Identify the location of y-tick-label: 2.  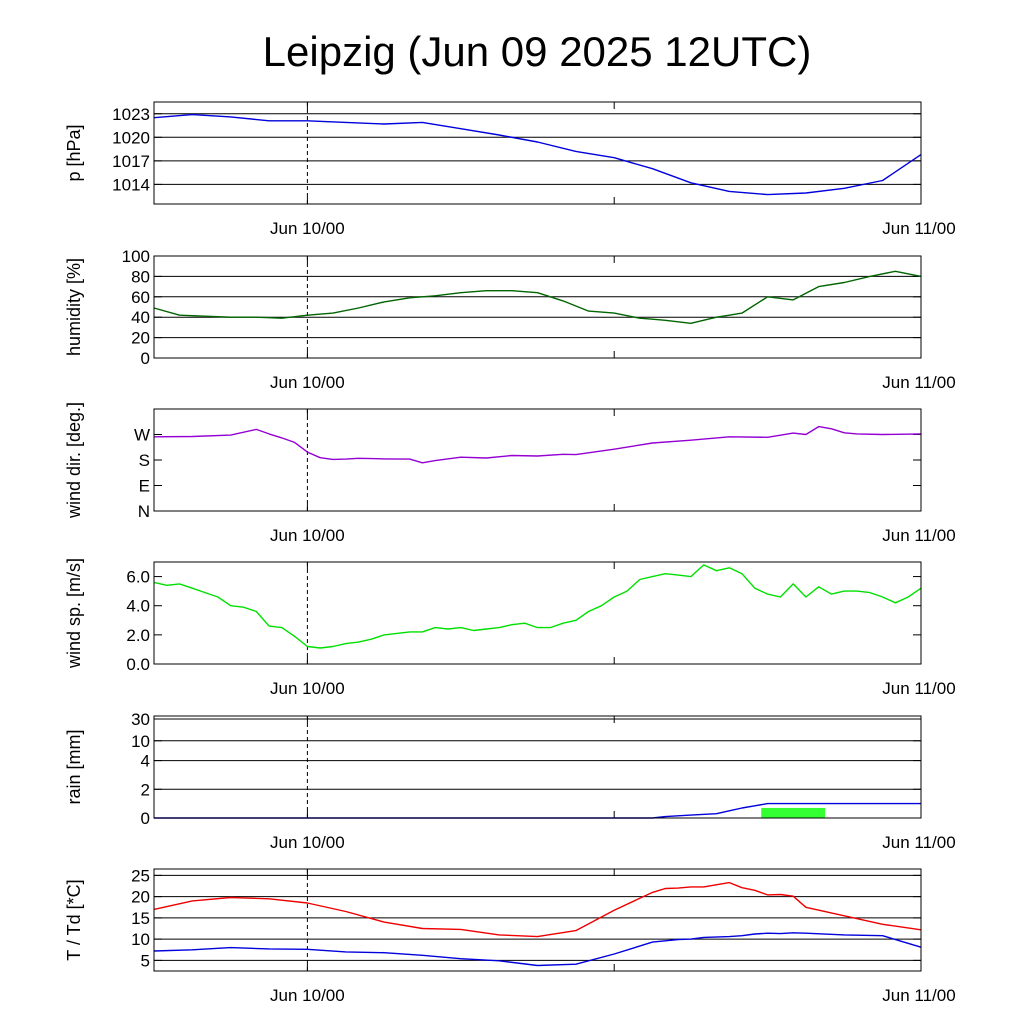
(145, 789).